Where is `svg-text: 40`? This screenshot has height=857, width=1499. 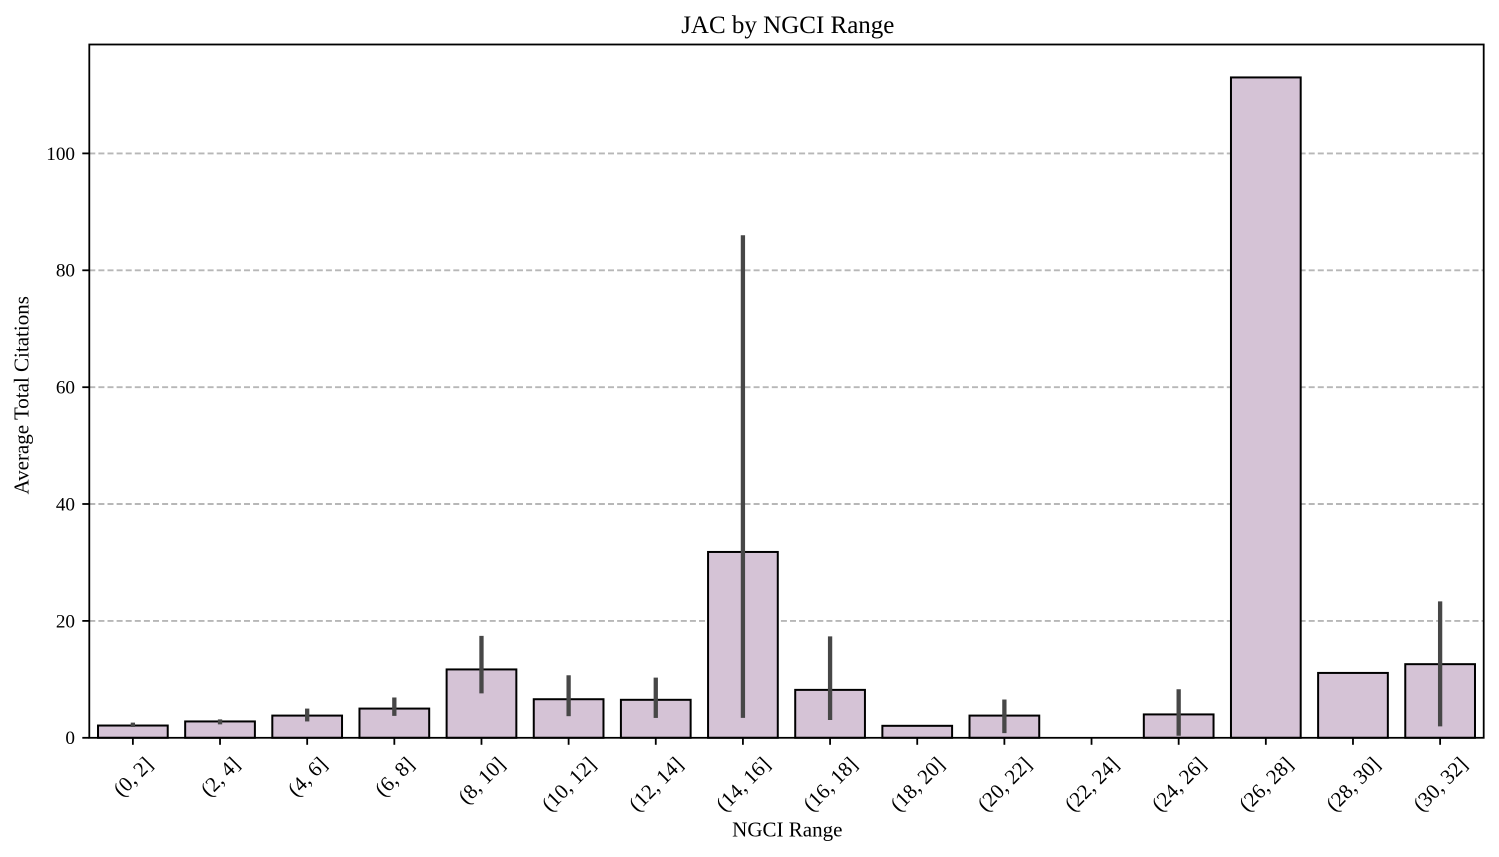 svg-text: 40 is located at coordinates (65, 504).